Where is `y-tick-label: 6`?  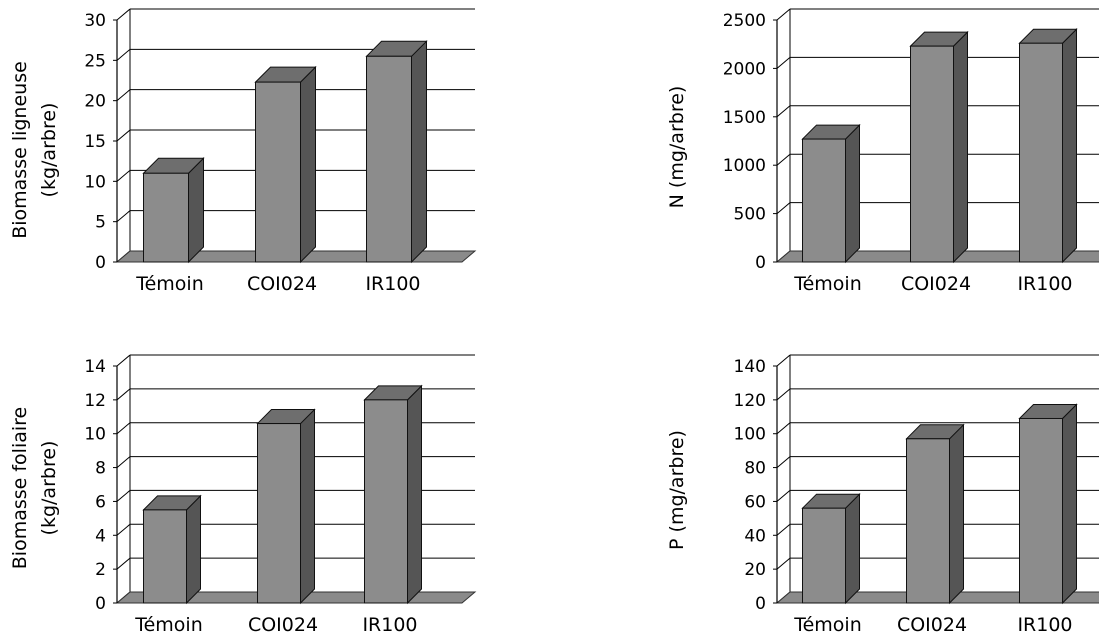 y-tick-label: 6 is located at coordinates (100, 502).